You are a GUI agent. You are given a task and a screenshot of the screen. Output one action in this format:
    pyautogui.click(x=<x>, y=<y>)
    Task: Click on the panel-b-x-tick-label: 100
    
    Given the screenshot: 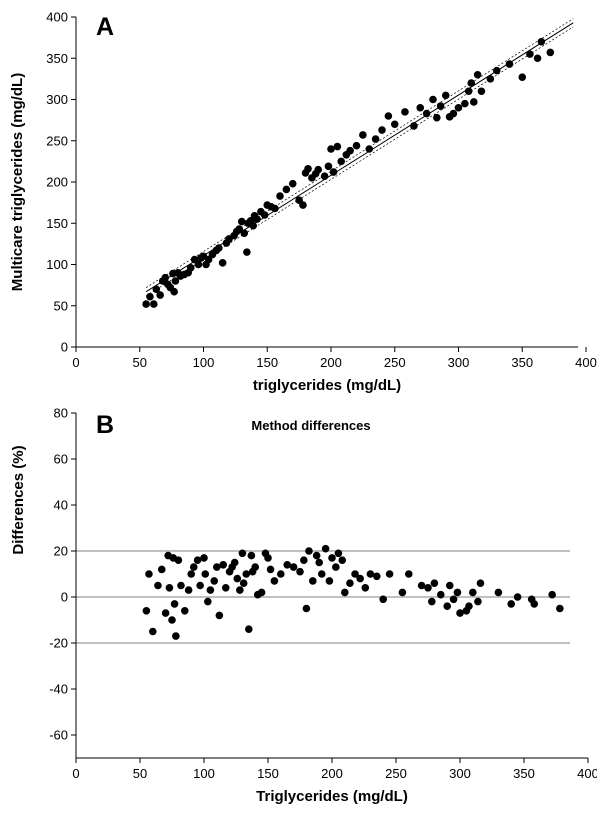 What is the action you would take?
    pyautogui.click(x=204, y=773)
    